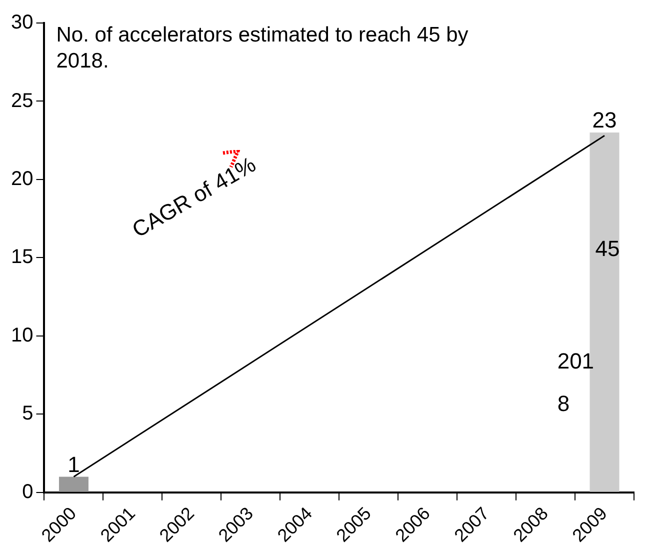 Image resolution: width=652 pixels, height=558 pixels. I want to click on y-tick-label: 5, so click(28, 413).